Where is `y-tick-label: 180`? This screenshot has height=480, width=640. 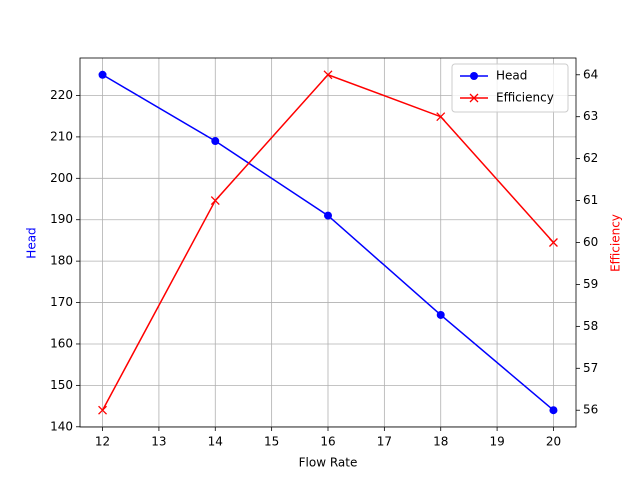 y-tick-label: 180 is located at coordinates (61, 261).